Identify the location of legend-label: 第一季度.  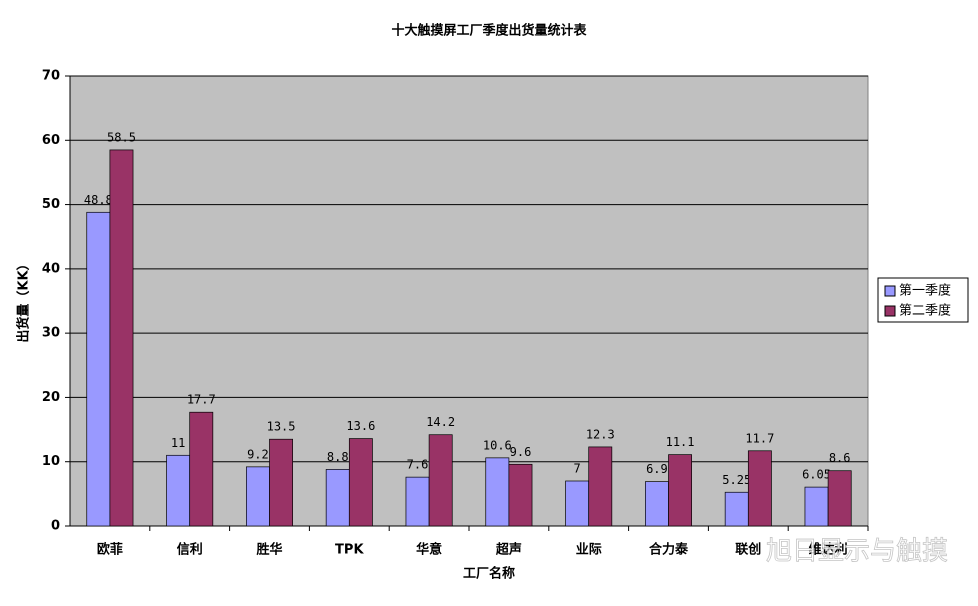
(925, 291).